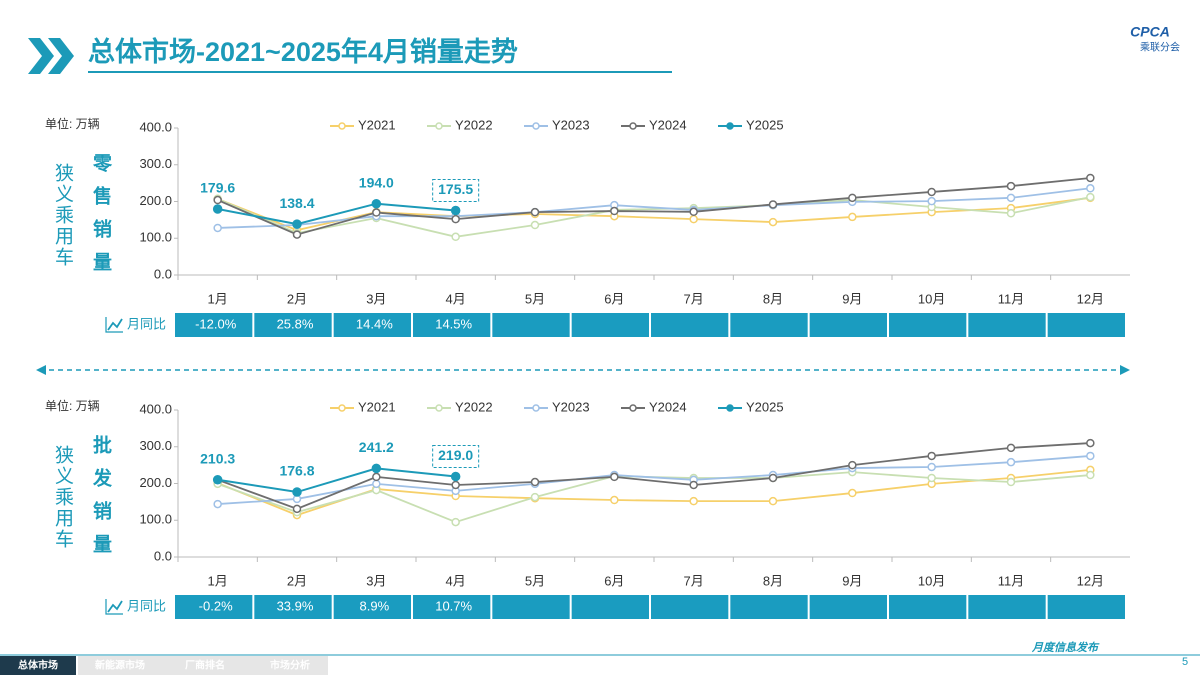  I want to click on footer-tab: 市场分析, so click(290, 665).